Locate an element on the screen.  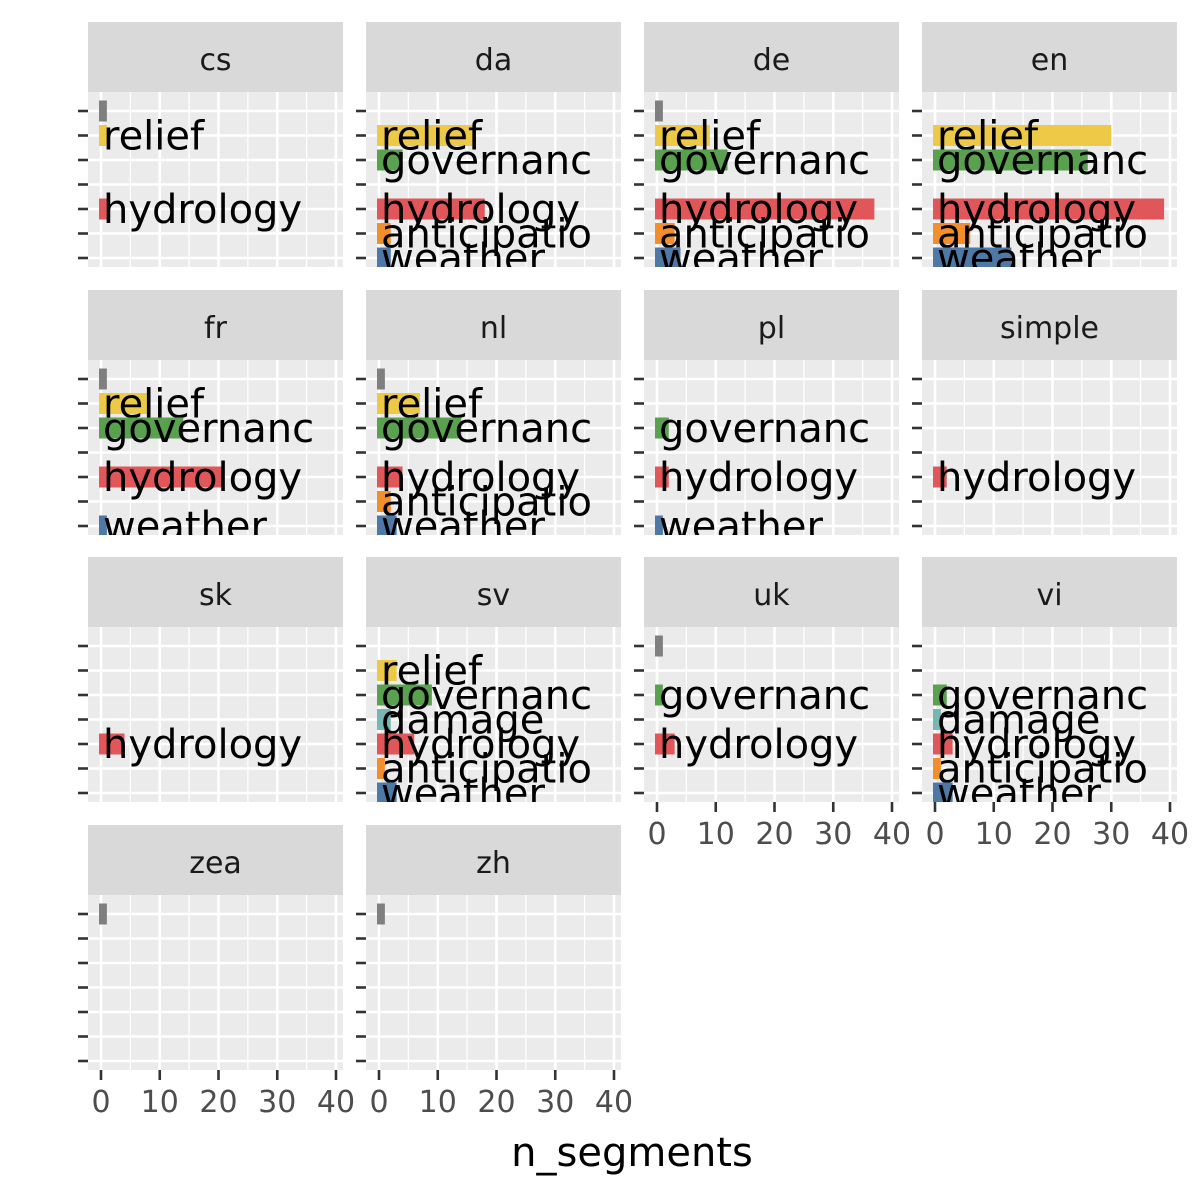
facet-panel-sk: sk hydrology is located at coordinates (210, 679).